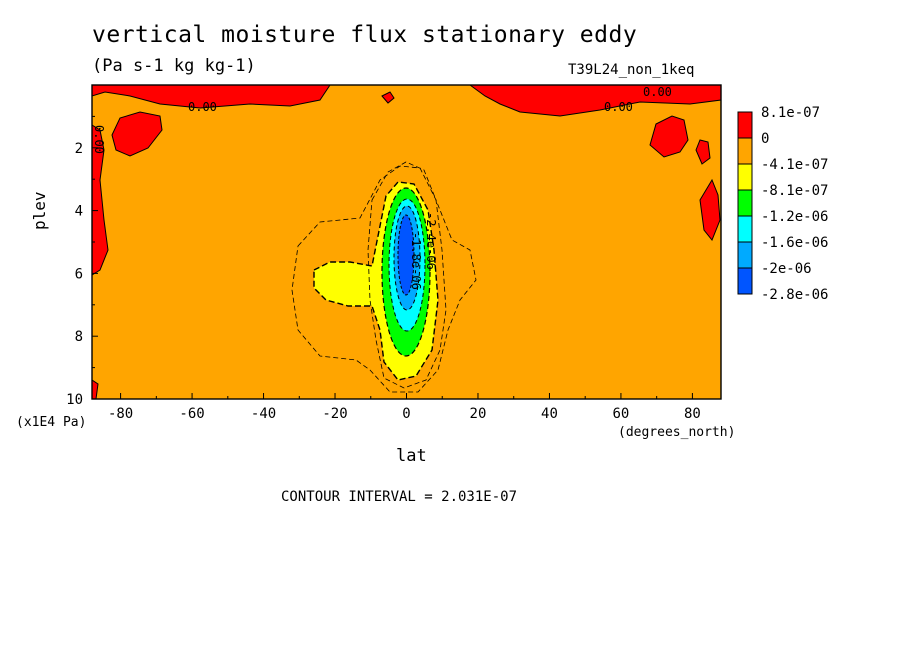 The image size is (904, 654). Describe the element at coordinates (120, 414) in the screenshot. I see `x-tick-label: -80` at that location.